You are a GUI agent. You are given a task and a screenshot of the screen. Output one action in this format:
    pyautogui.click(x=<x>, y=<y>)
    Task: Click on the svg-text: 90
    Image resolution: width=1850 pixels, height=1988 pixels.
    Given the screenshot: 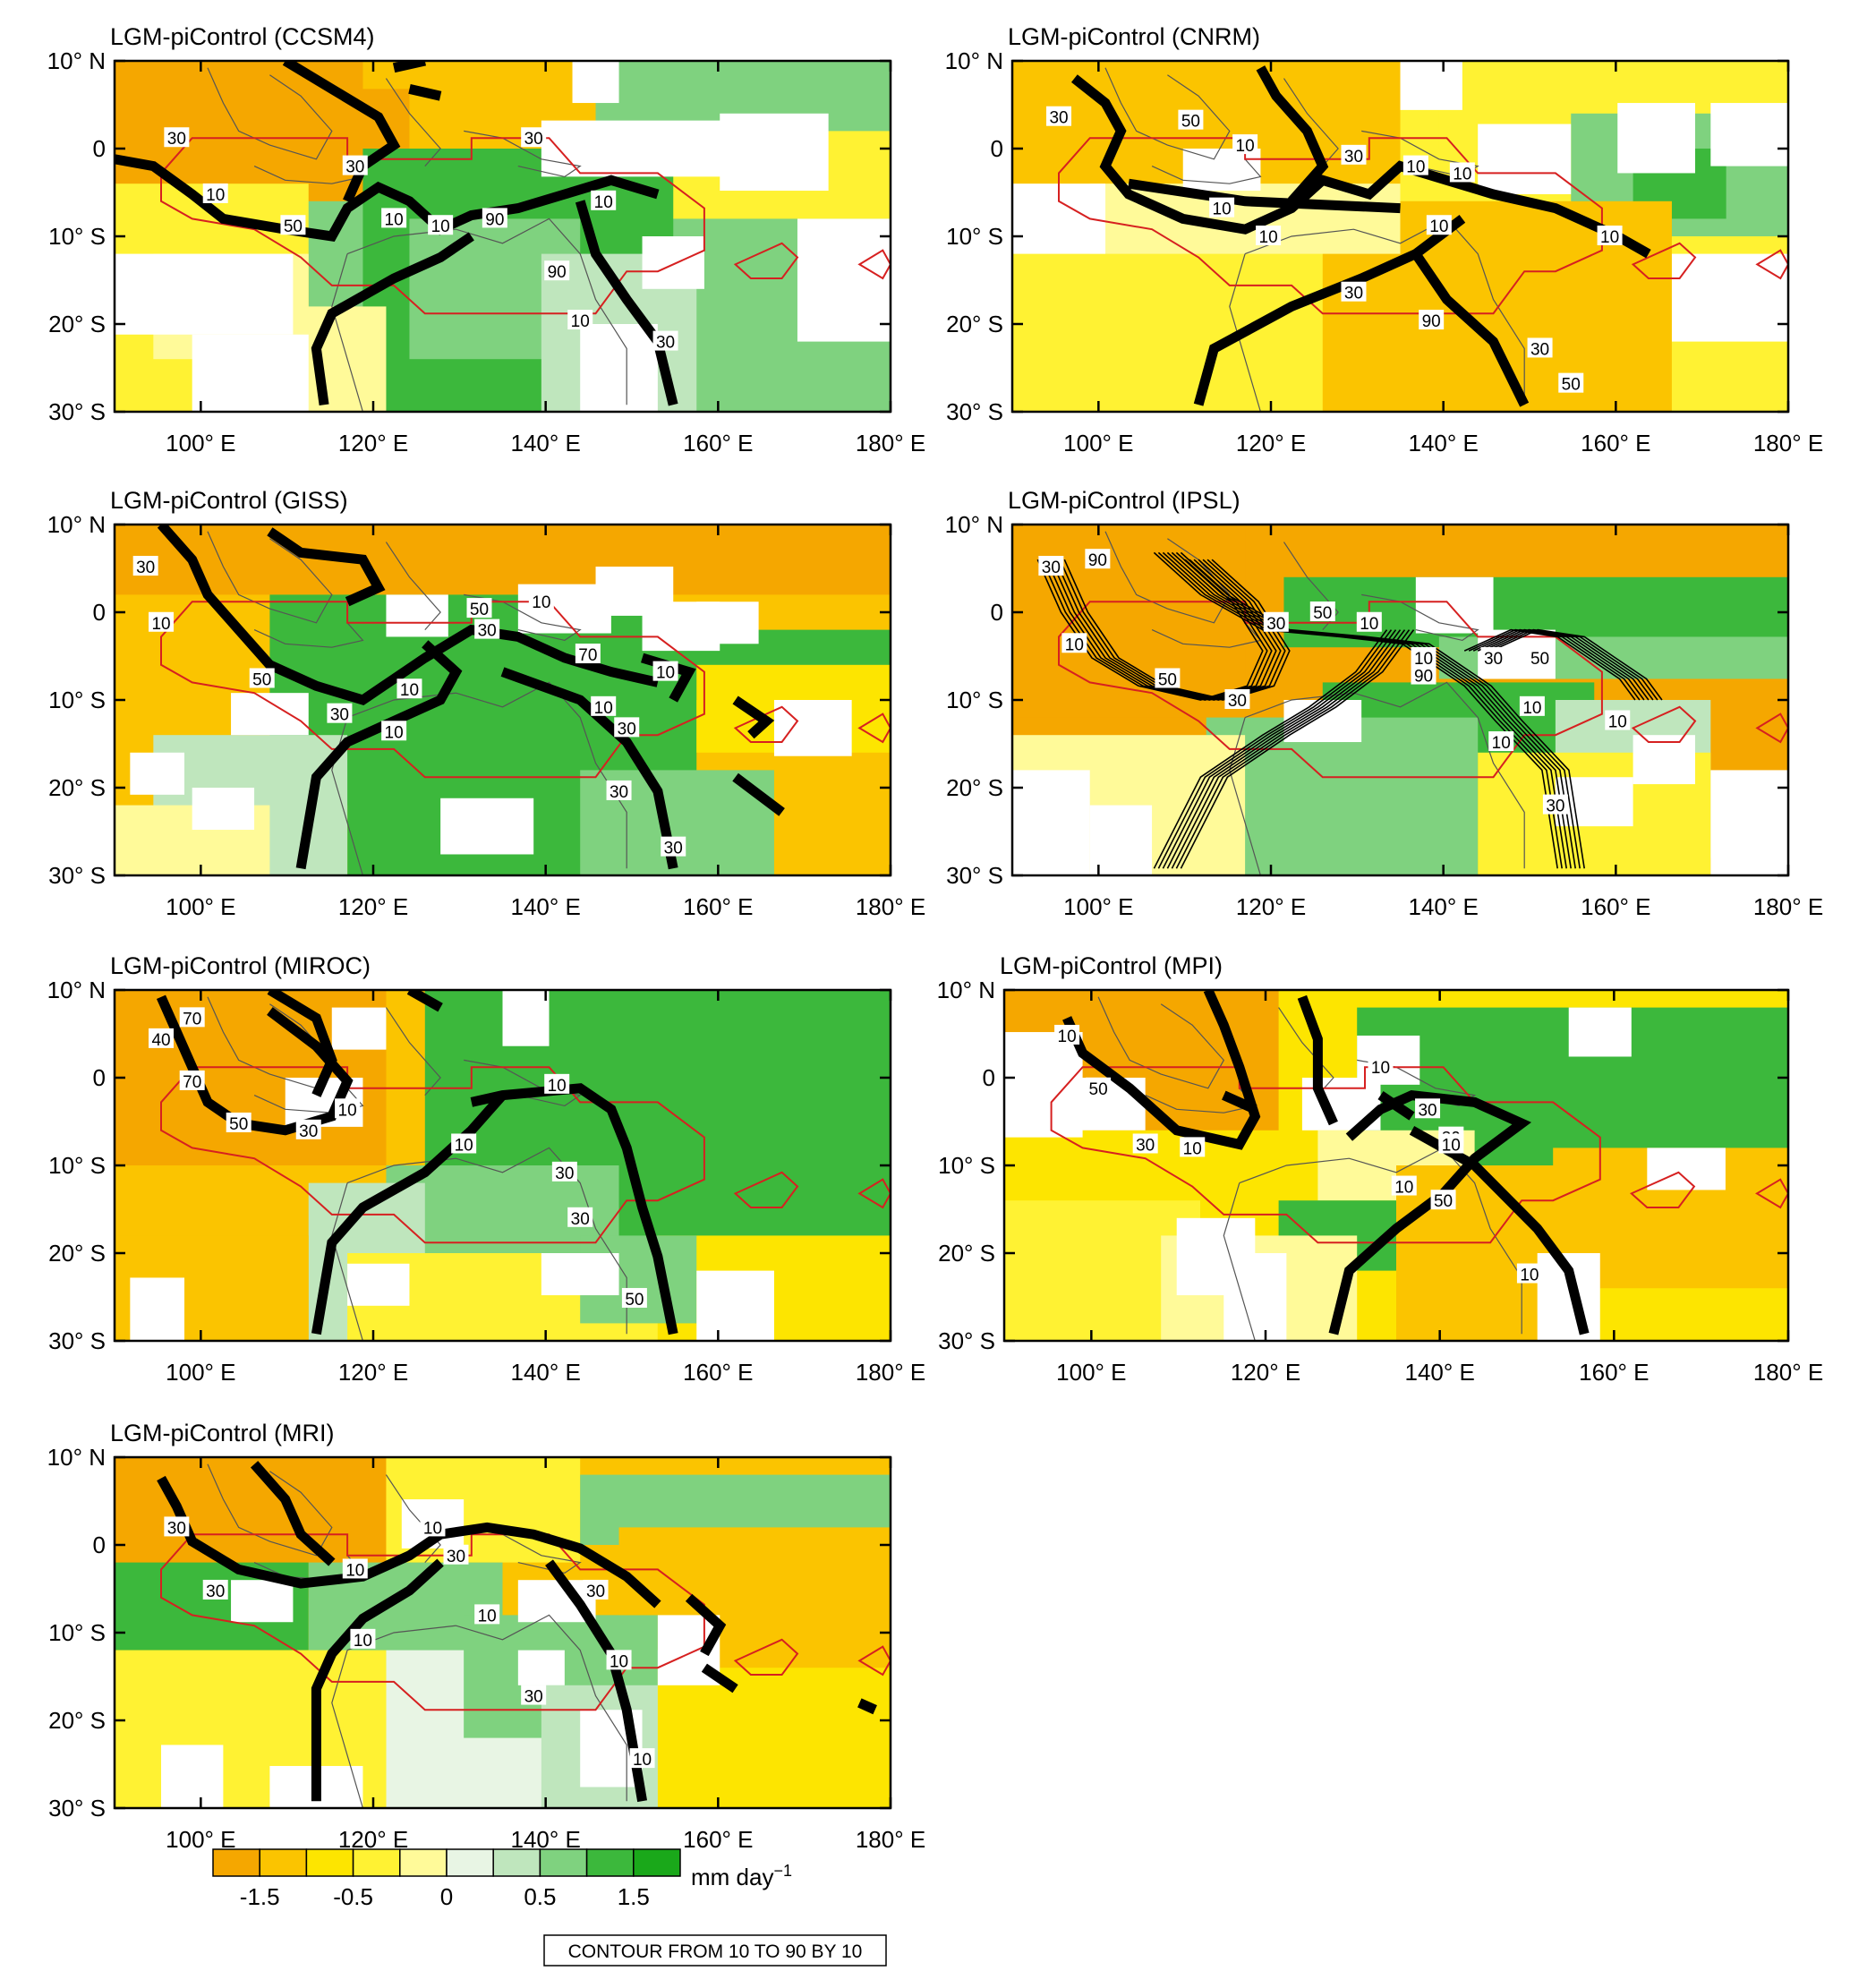 What is the action you would take?
    pyautogui.click(x=557, y=272)
    